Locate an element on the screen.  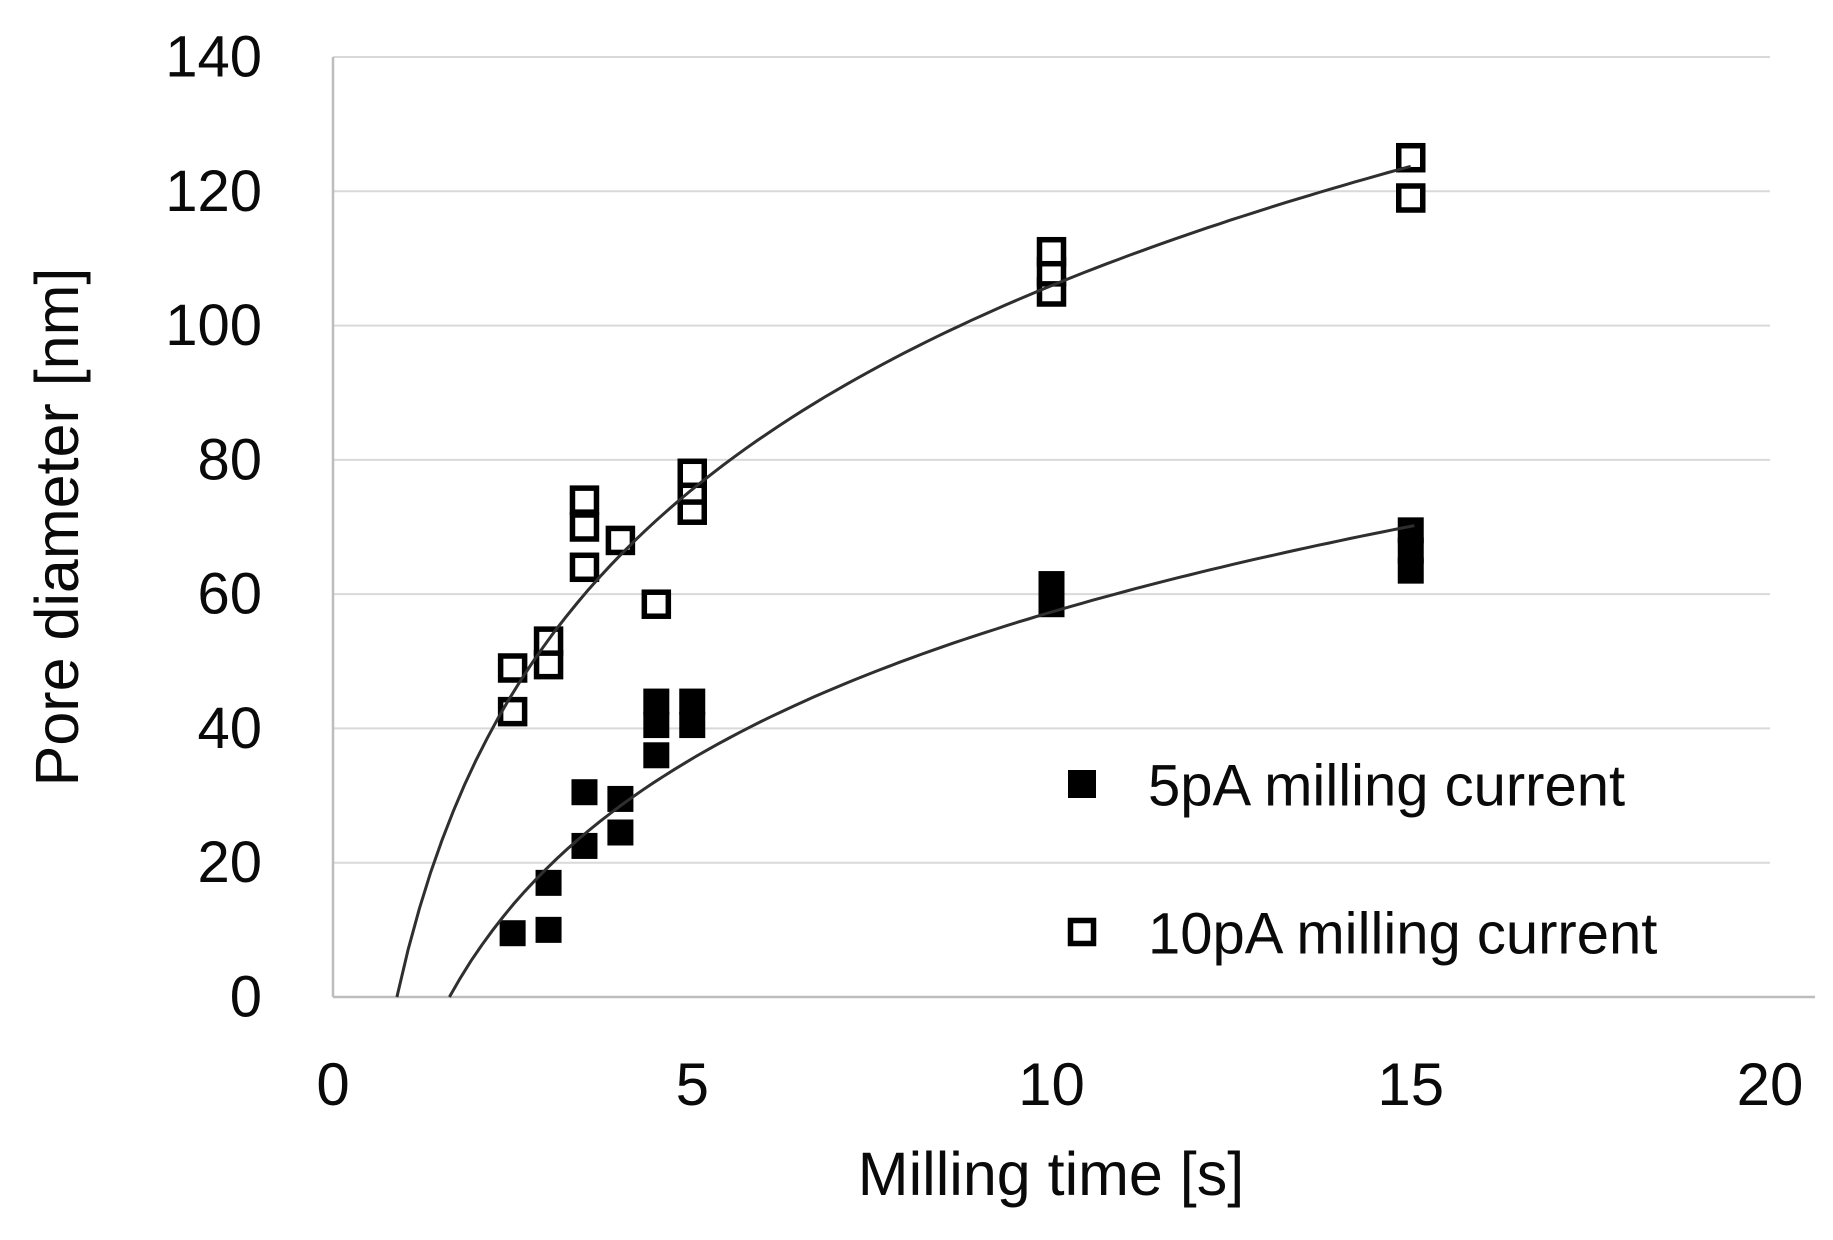
legend-label-5pa: 5pA milling current is located at coordinates (1386, 786).